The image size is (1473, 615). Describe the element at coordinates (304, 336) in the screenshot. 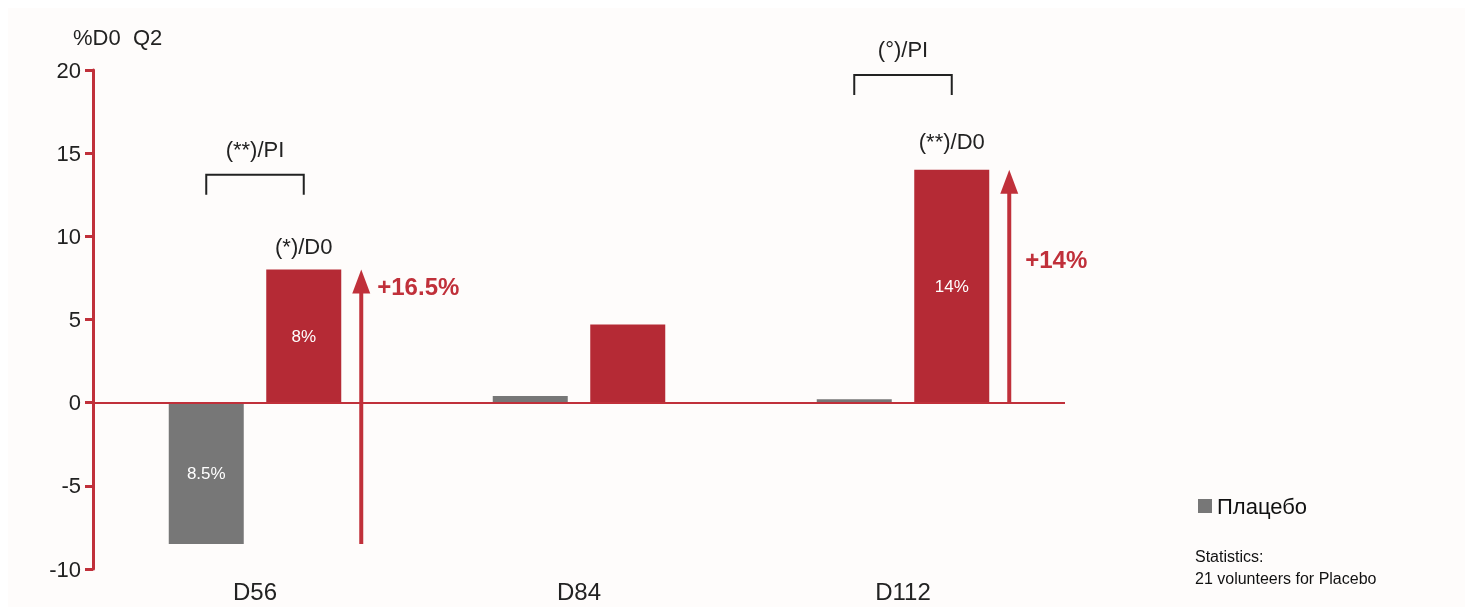

I see `data-label: 8%` at that location.